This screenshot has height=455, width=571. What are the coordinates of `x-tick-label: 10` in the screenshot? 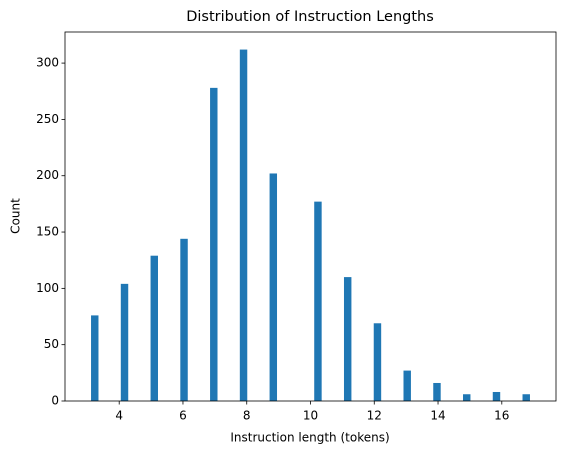 It's located at (310, 416).